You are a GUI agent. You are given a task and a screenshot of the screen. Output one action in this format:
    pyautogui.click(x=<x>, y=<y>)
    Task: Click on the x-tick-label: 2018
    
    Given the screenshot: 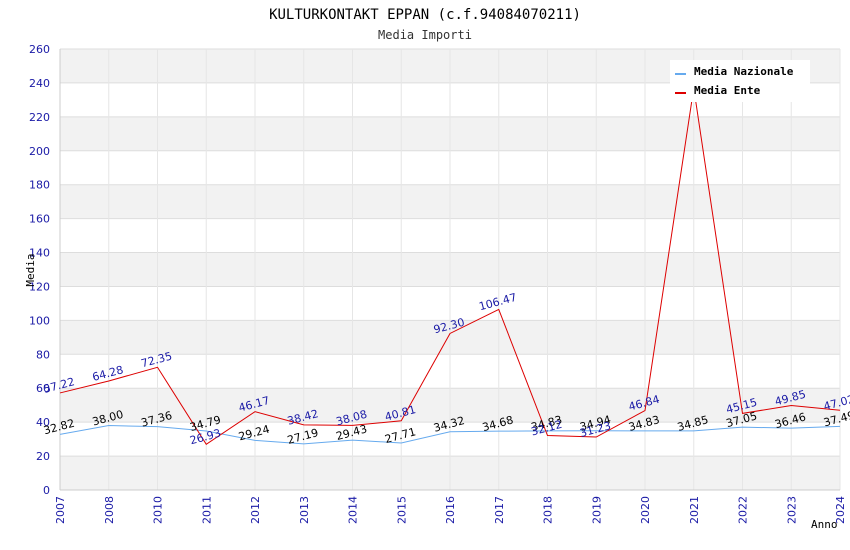 What is the action you would take?
    pyautogui.click(x=548, y=510)
    